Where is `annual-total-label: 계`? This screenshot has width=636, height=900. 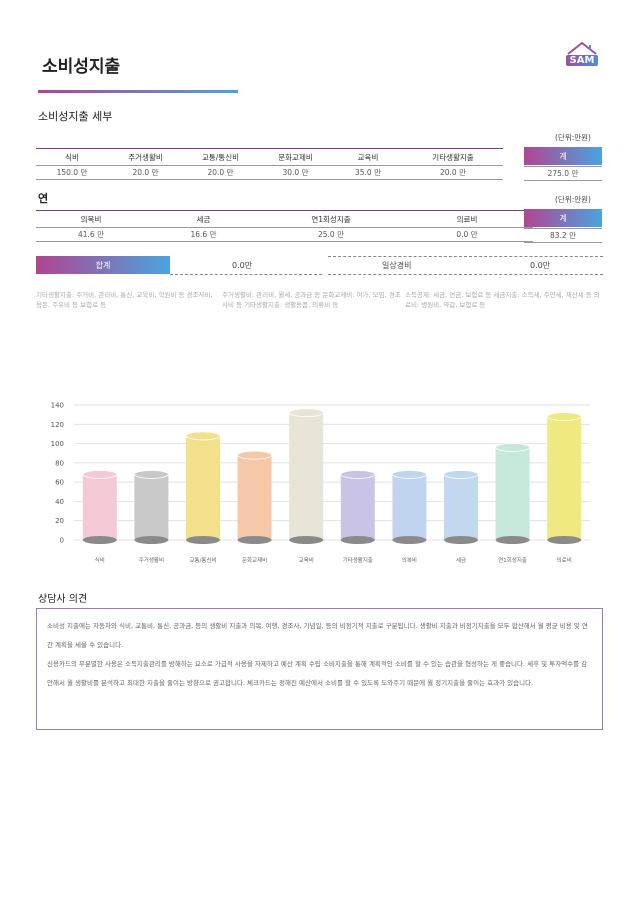 annual-total-label: 계 is located at coordinates (563, 218).